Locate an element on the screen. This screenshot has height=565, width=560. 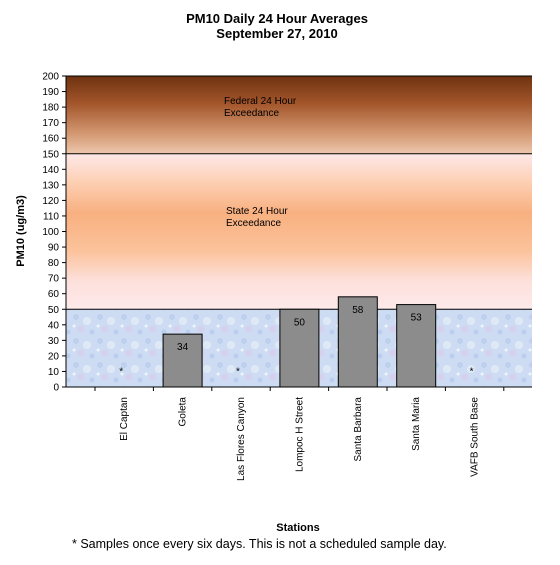
y-tick-label: 190 is located at coordinates (50, 92).